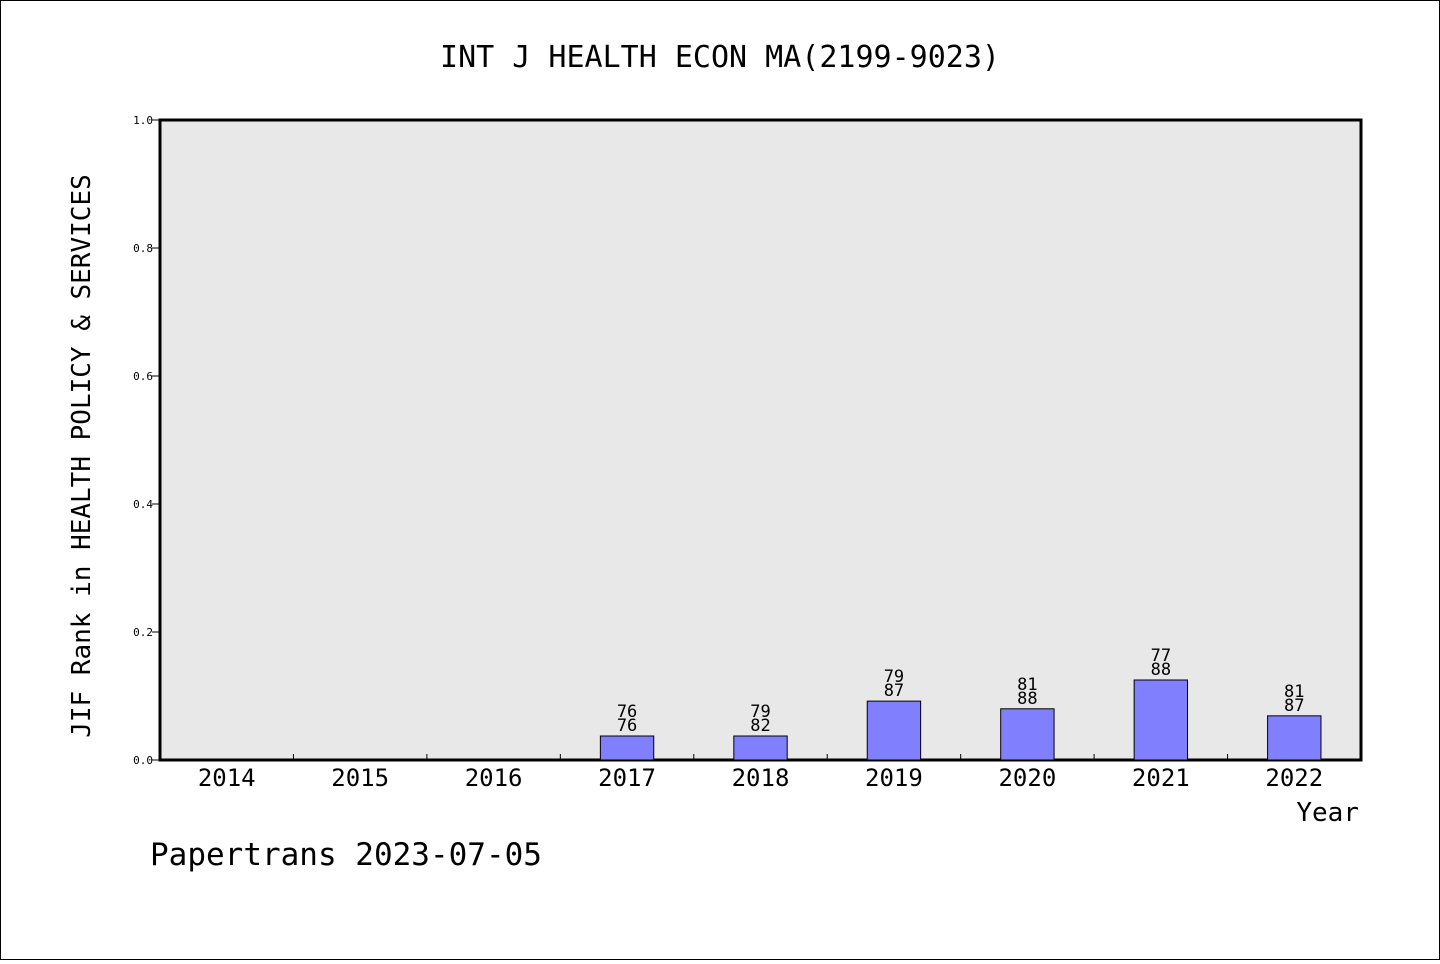  Describe the element at coordinates (360, 778) in the screenshot. I see `x-tick-label: 2015` at that location.